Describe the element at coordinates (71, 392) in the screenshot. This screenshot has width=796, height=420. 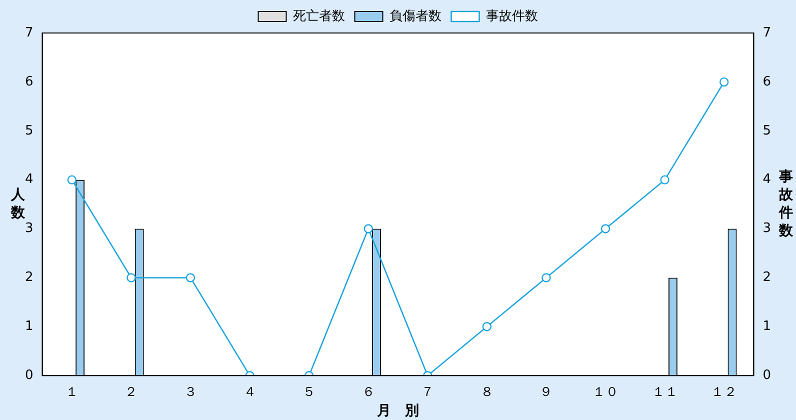
I see `x-tick-label: １` at that location.